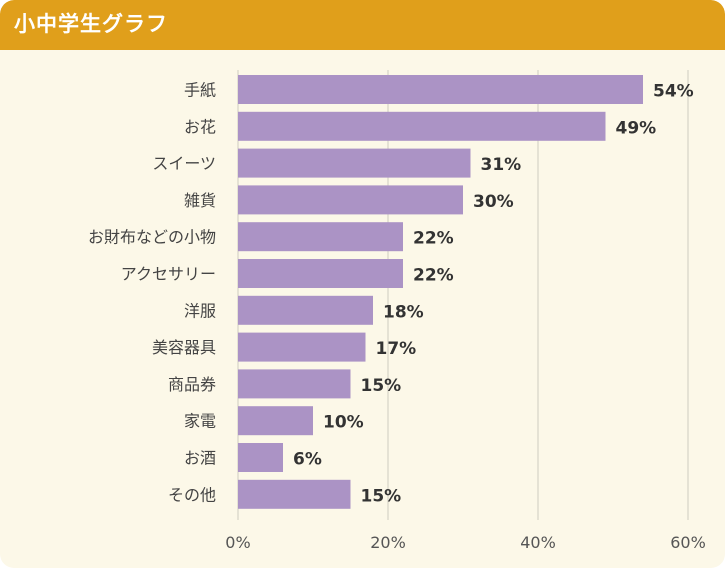 The width and height of the screenshot is (725, 568). I want to click on x-tick-label-20: 20%, so click(388, 542).